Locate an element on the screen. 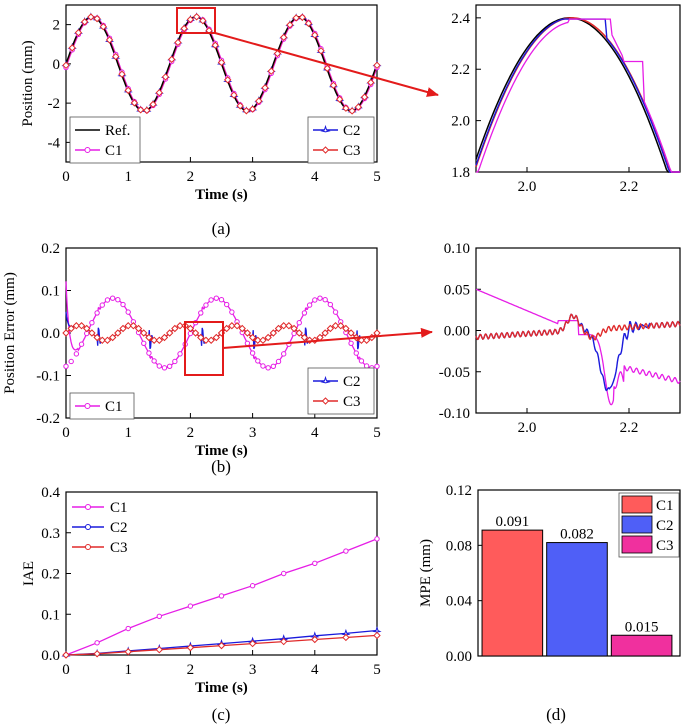  y-tick-label: -4 is located at coordinates (54, 143).